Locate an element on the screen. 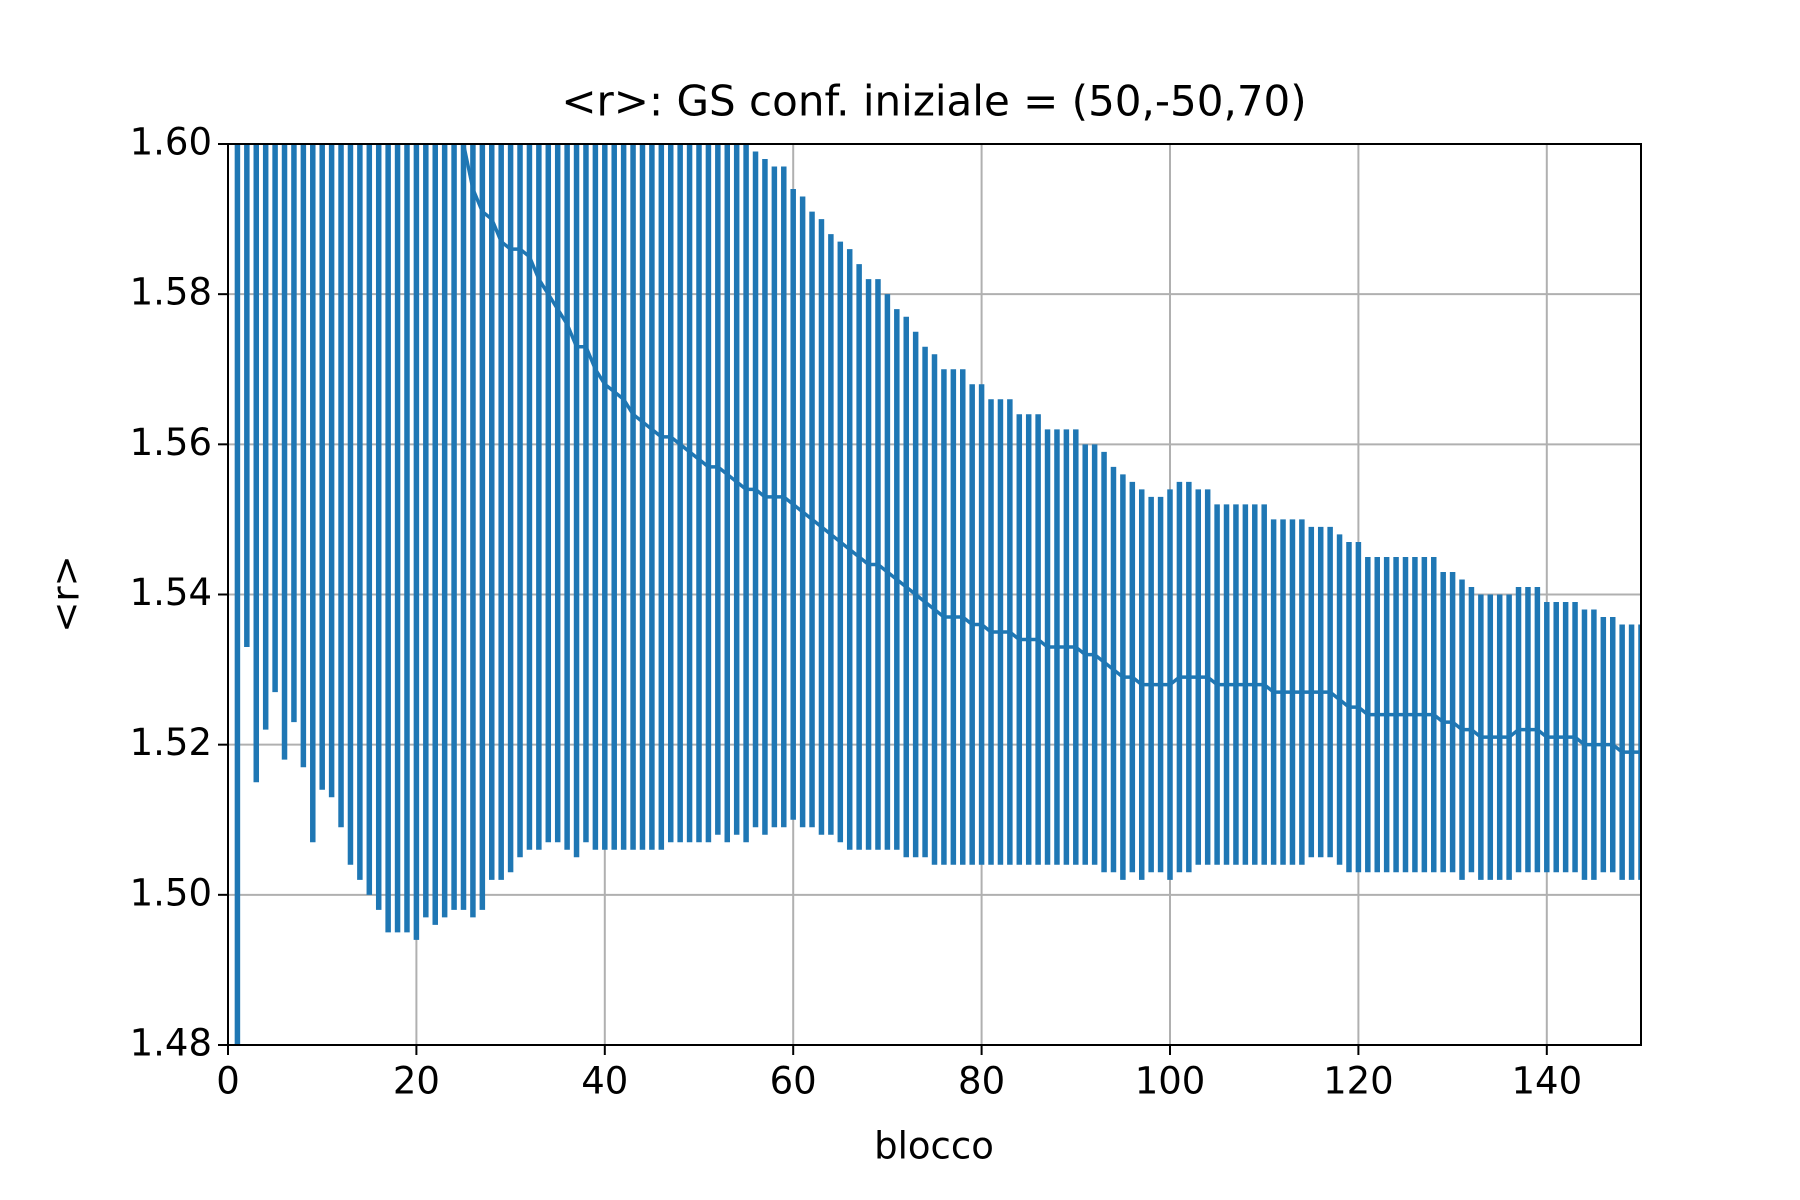 Image resolution: width=1800 pixels, height=1200 pixels. x-tick-label: 140 is located at coordinates (1546, 1081).